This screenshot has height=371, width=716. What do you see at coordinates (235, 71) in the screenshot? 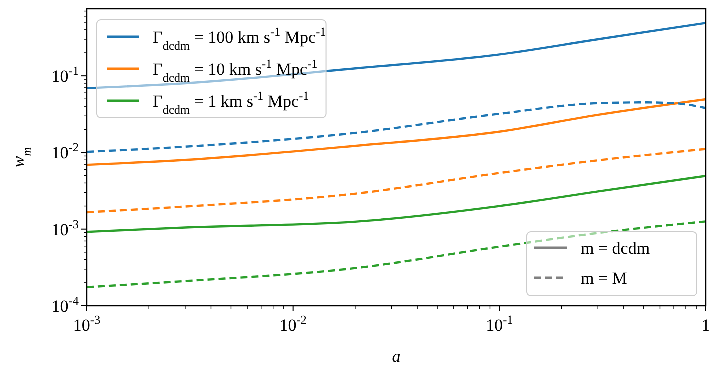
I see `legend-label: Γ$_{dcdm}$ = 10 km s$^{-1}$ Mpc$^{-1}$` at bounding box center [235, 71].